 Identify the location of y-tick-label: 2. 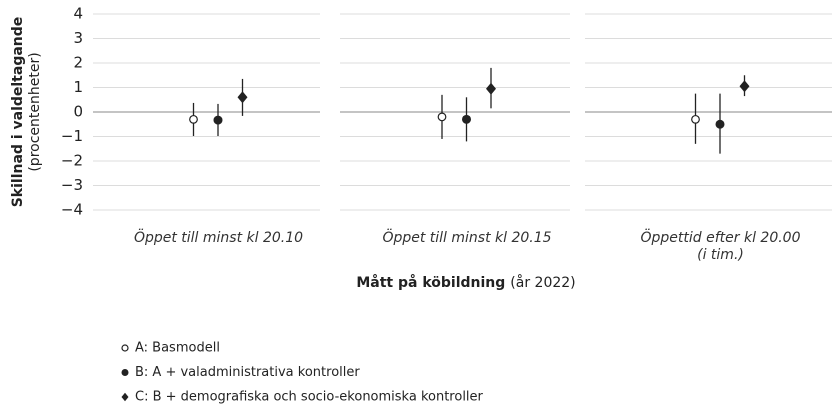
(78, 63).